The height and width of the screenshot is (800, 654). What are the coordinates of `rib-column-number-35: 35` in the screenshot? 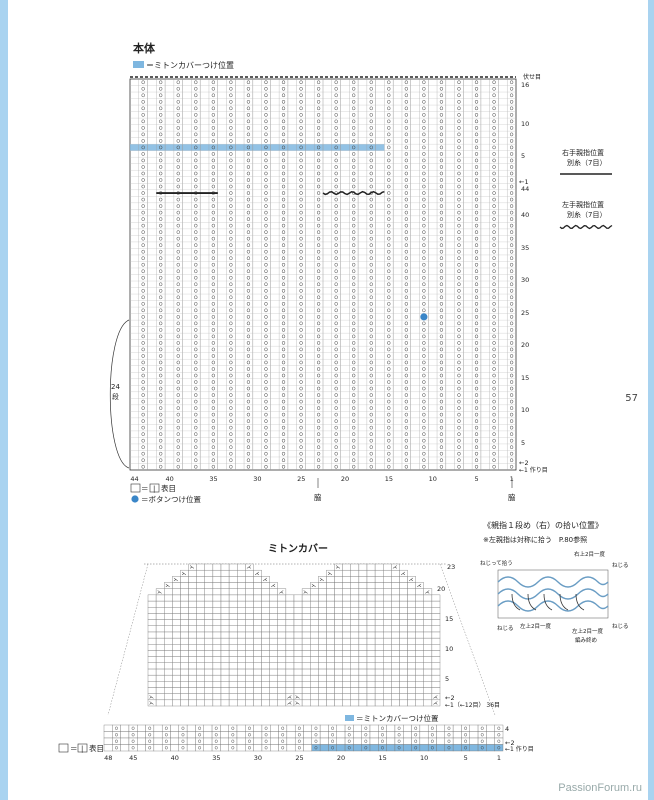 It's located at (216, 758).